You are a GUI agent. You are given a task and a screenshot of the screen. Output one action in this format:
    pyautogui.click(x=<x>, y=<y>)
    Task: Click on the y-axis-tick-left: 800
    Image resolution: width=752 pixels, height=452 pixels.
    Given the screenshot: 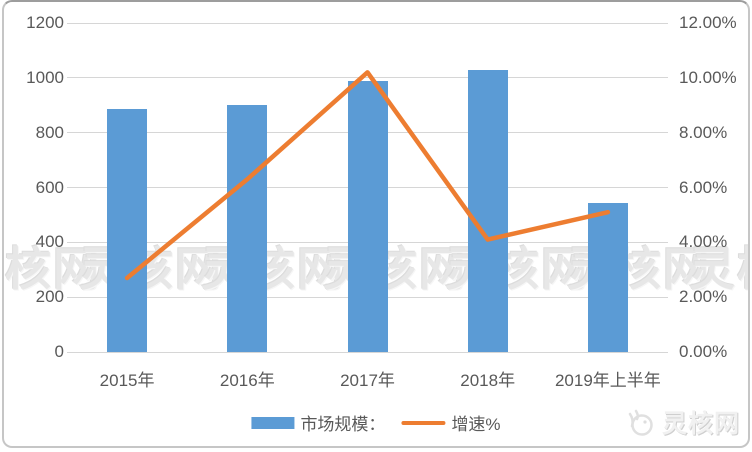 What is the action you would take?
    pyautogui.click(x=49, y=132)
    